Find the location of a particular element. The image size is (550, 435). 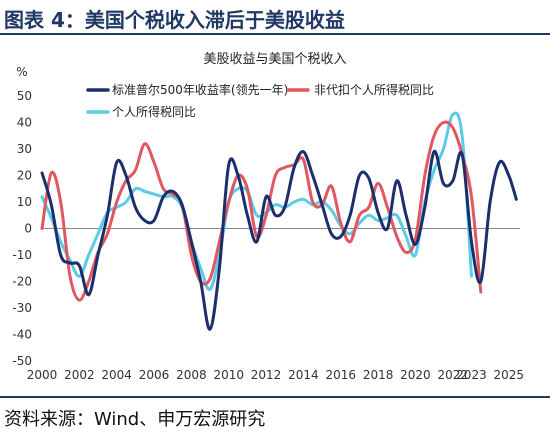

x-tick-label: 2012 is located at coordinates (266, 375).